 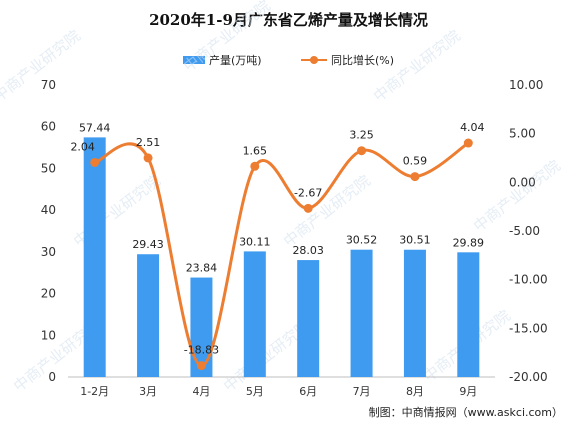 I want to click on legend-bar-swatch, so click(x=194, y=60).